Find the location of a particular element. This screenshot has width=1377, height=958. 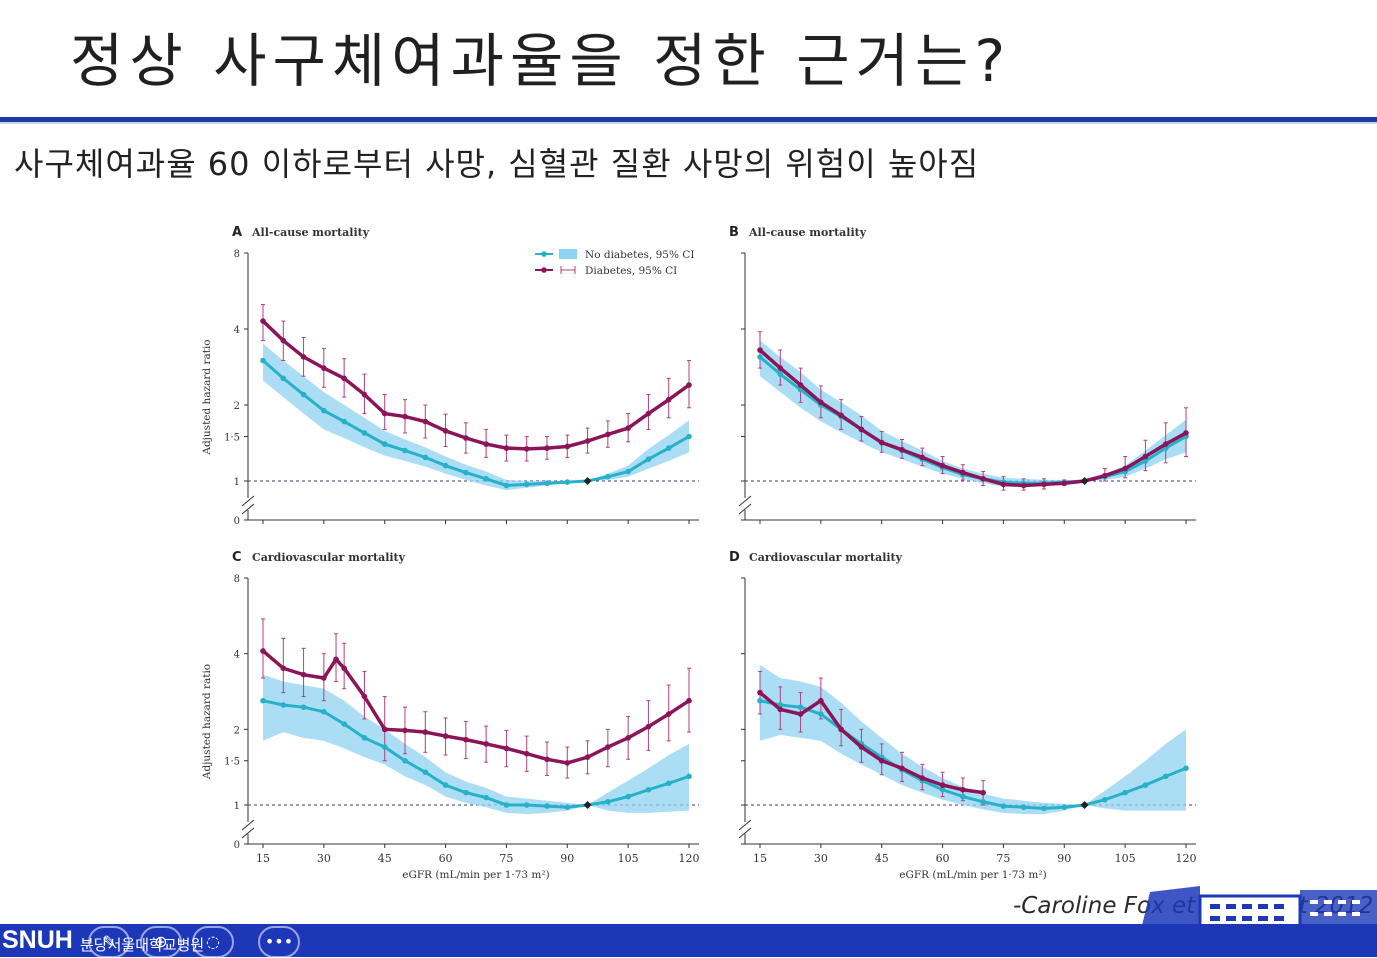

x-tick-label: 90 is located at coordinates (567, 858).